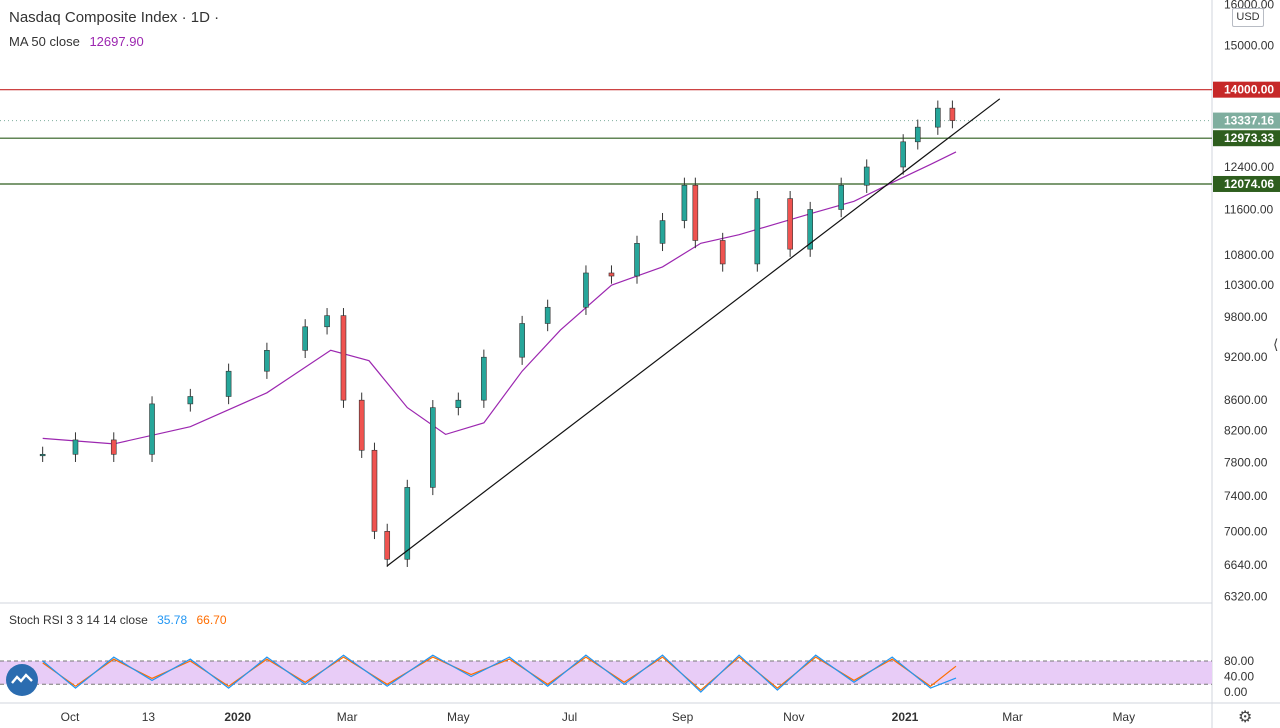 The width and height of the screenshot is (1280, 728). What do you see at coordinates (22, 680) in the screenshot?
I see `tradingview-logo-icon` at bounding box center [22, 680].